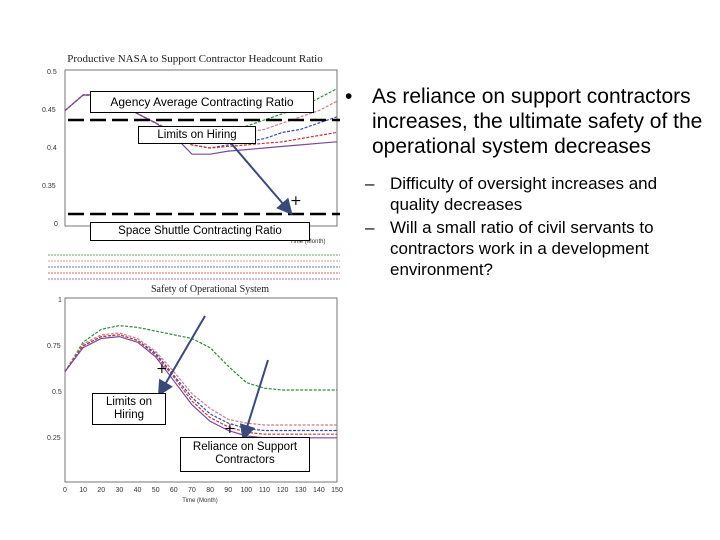 The image size is (720, 540). I want to click on chart2-ytick: 1, so click(60, 300).